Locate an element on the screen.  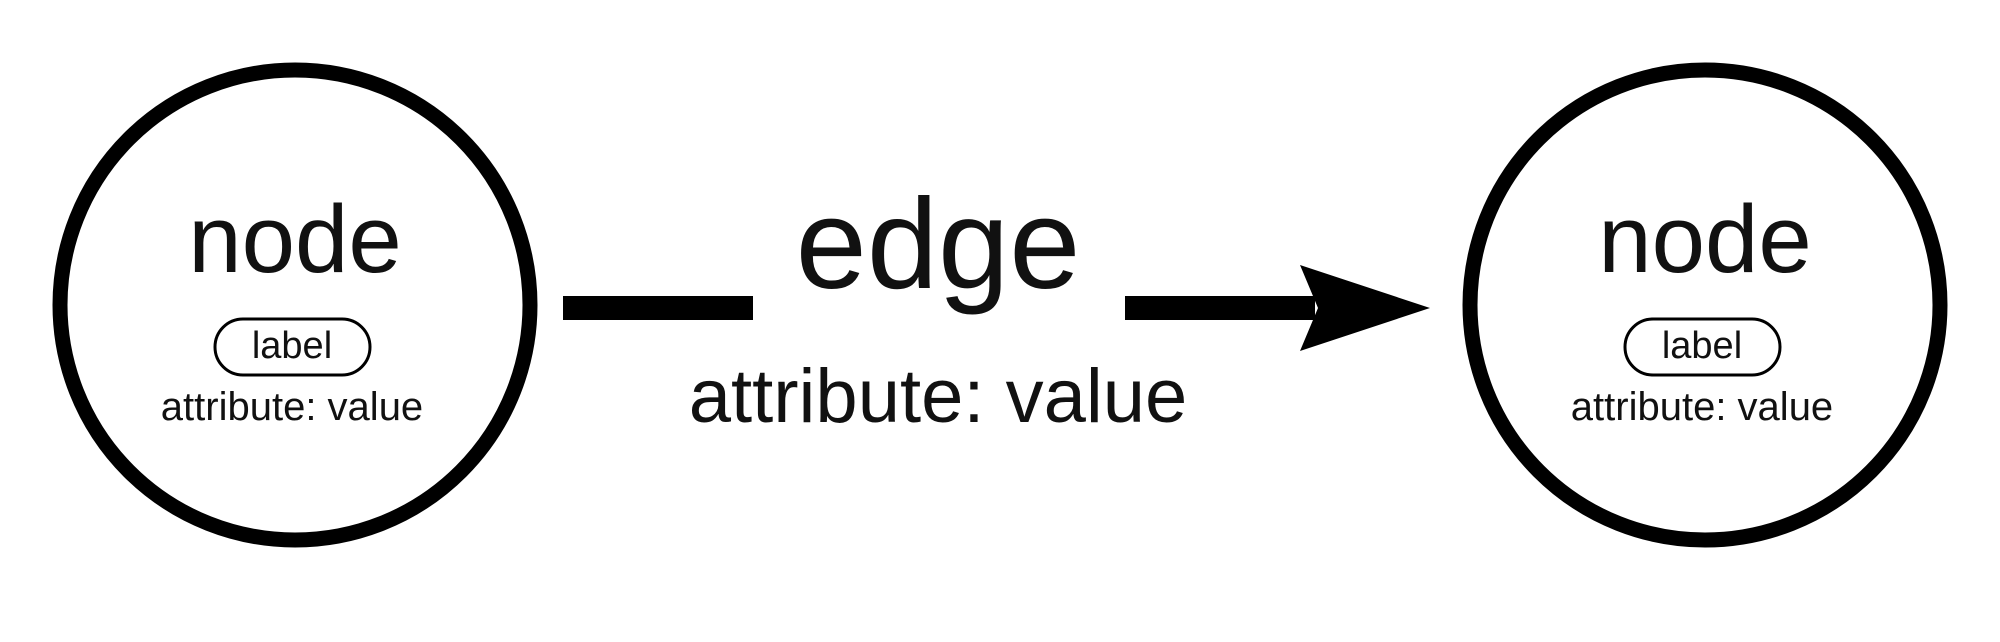
edge-title: edge is located at coordinates (938, 244).